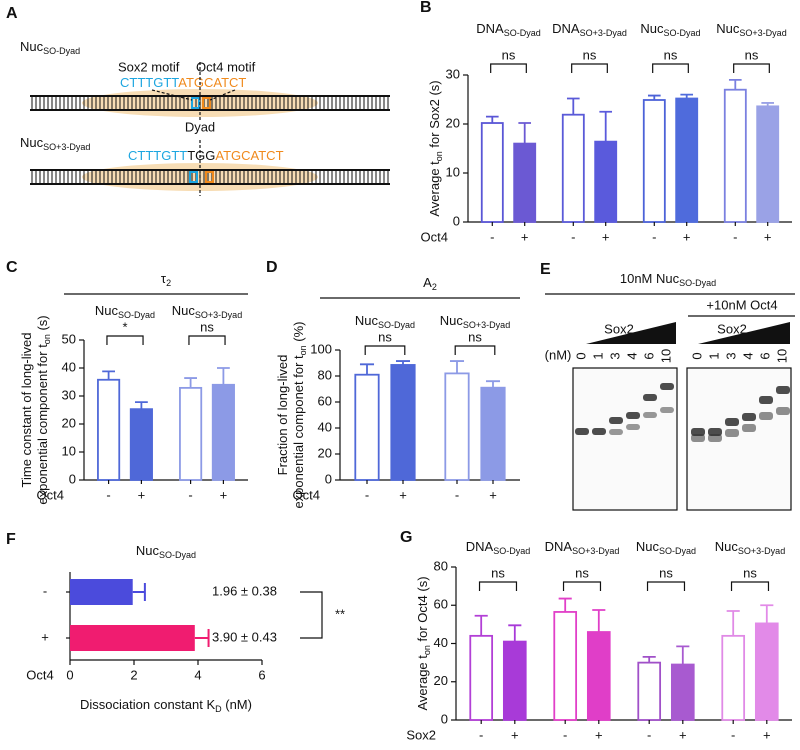 The width and height of the screenshot is (800, 750). Describe the element at coordinates (558, 354) in the screenshot. I see `unit-label: (nM)` at that location.